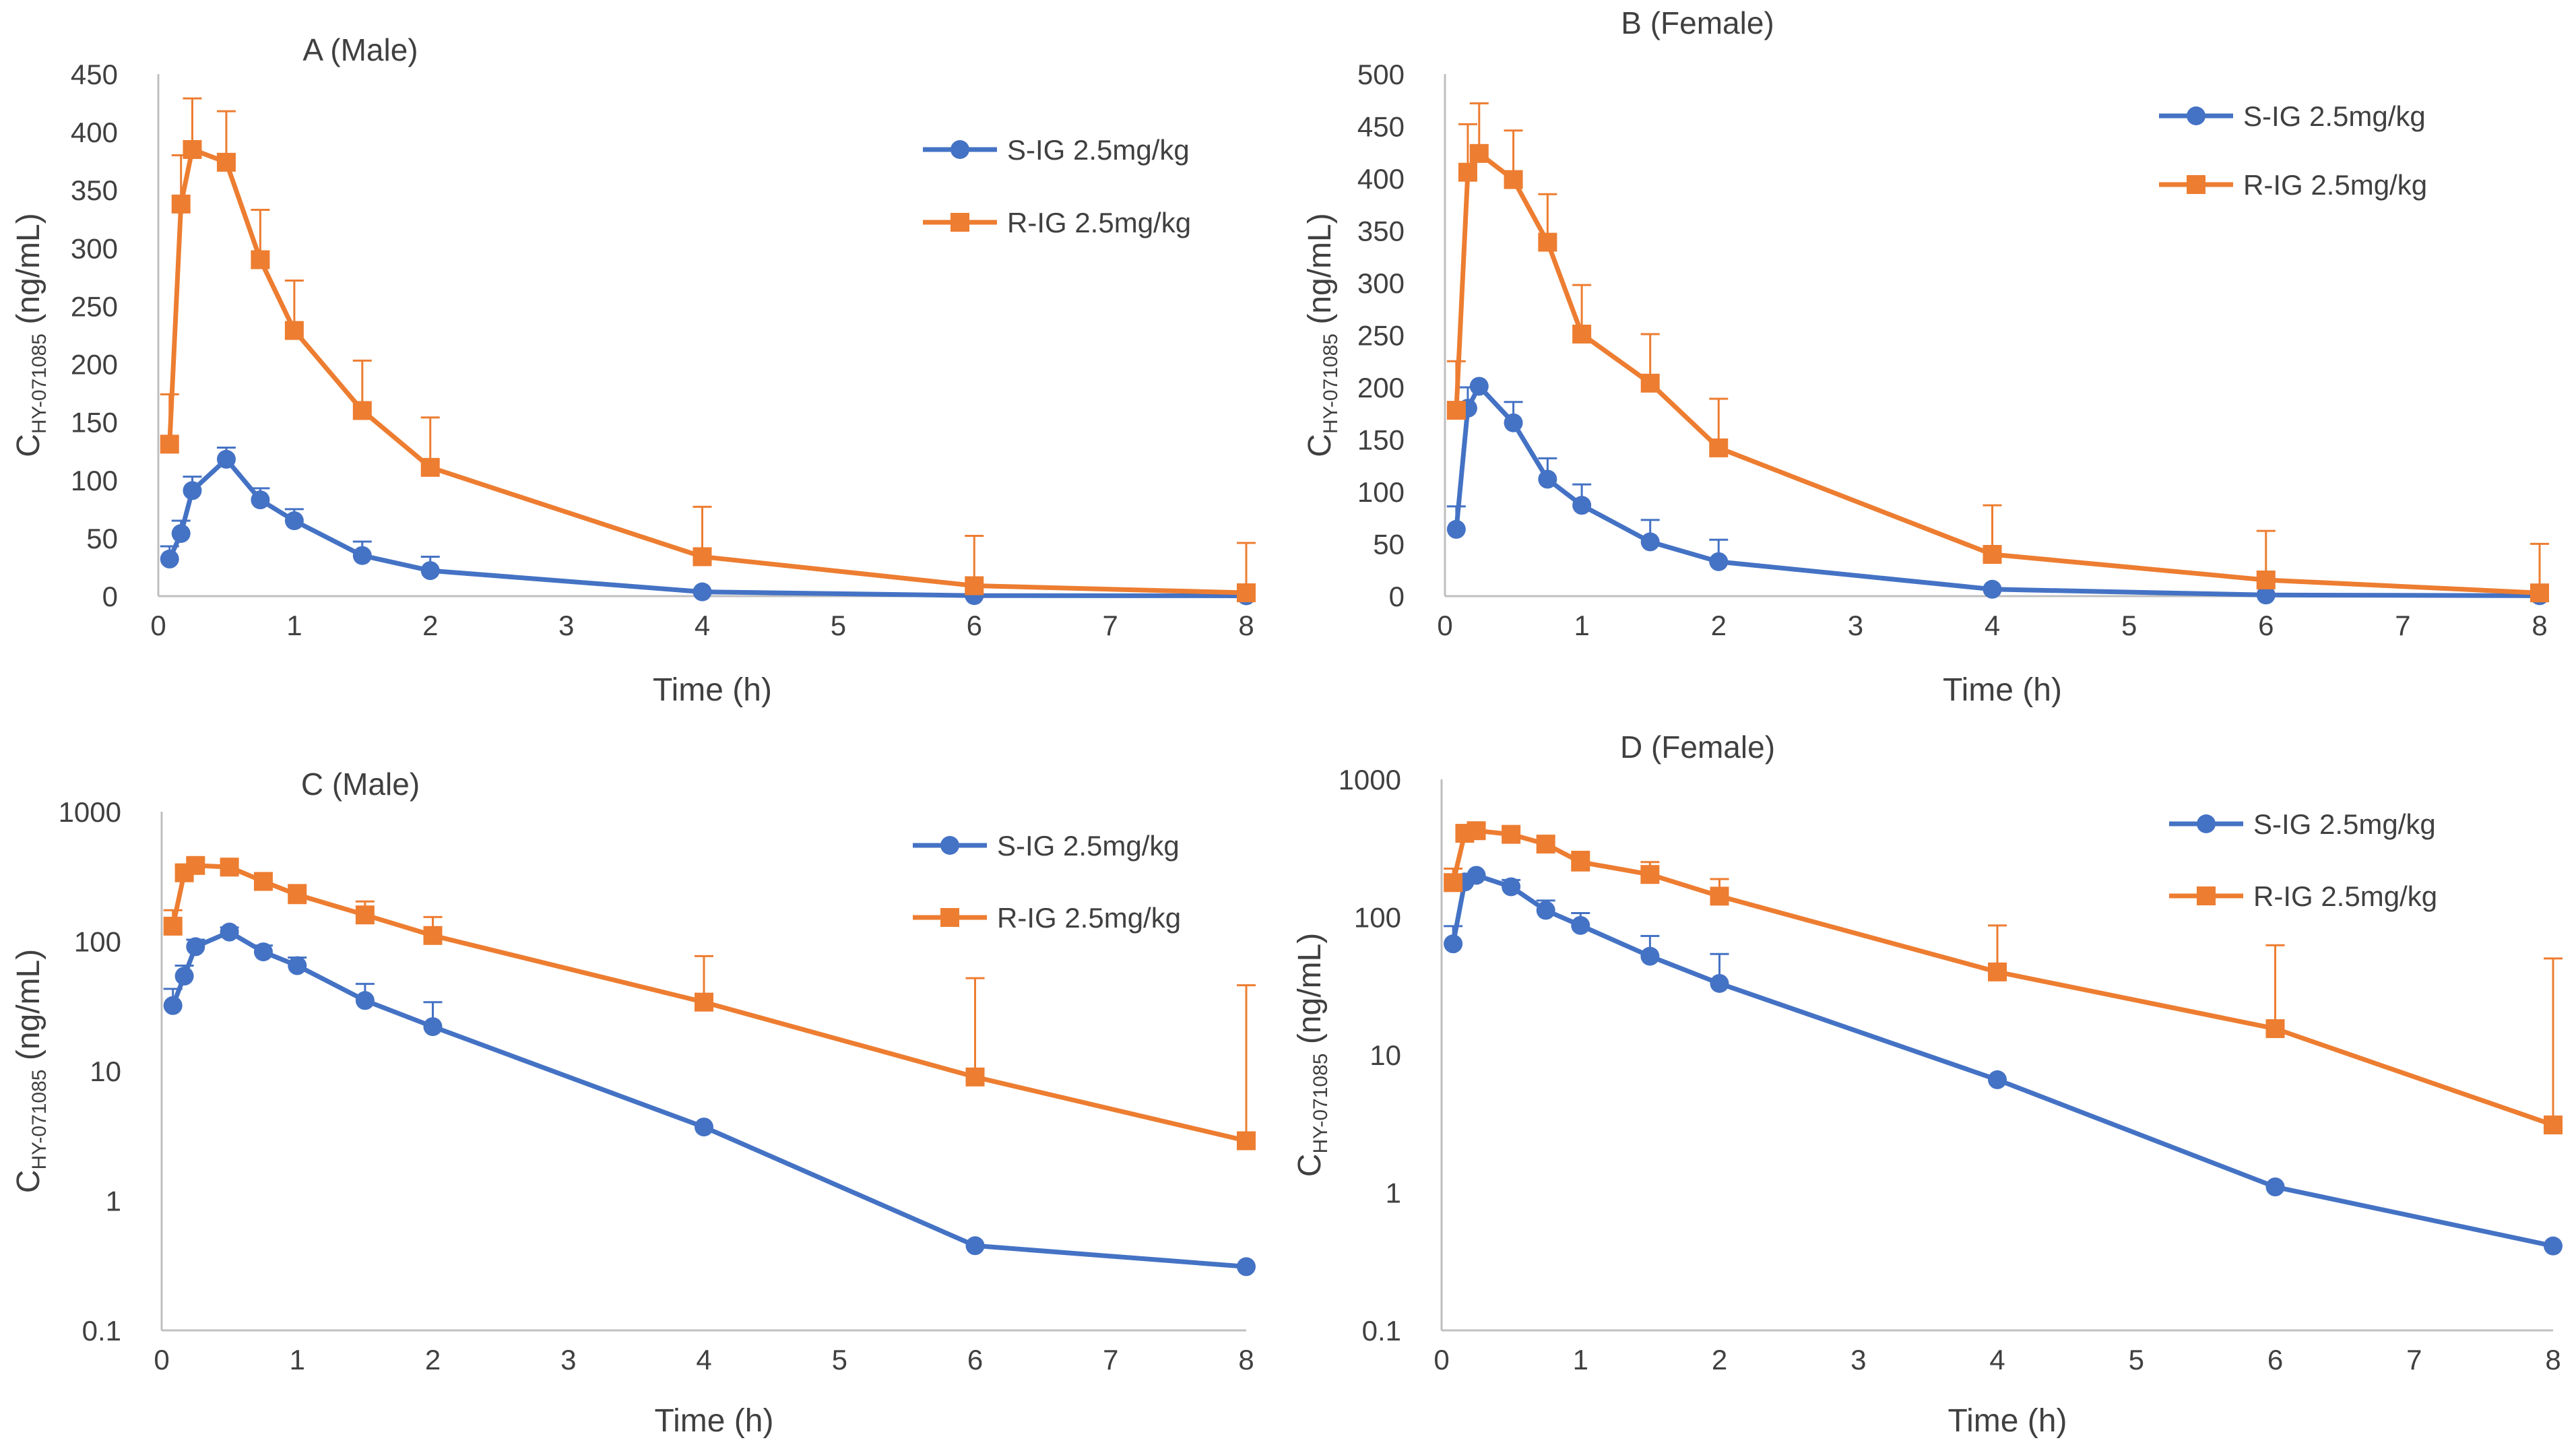 The width and height of the screenshot is (2576, 1455). What do you see at coordinates (28, 1010) in the screenshot?
I see `y-axis-title-unit: (ng/mL)` at bounding box center [28, 1010].